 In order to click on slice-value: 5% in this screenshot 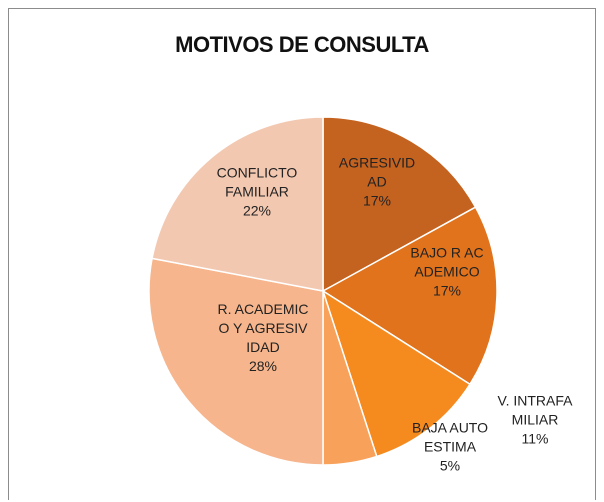, I will do `click(450, 465)`.